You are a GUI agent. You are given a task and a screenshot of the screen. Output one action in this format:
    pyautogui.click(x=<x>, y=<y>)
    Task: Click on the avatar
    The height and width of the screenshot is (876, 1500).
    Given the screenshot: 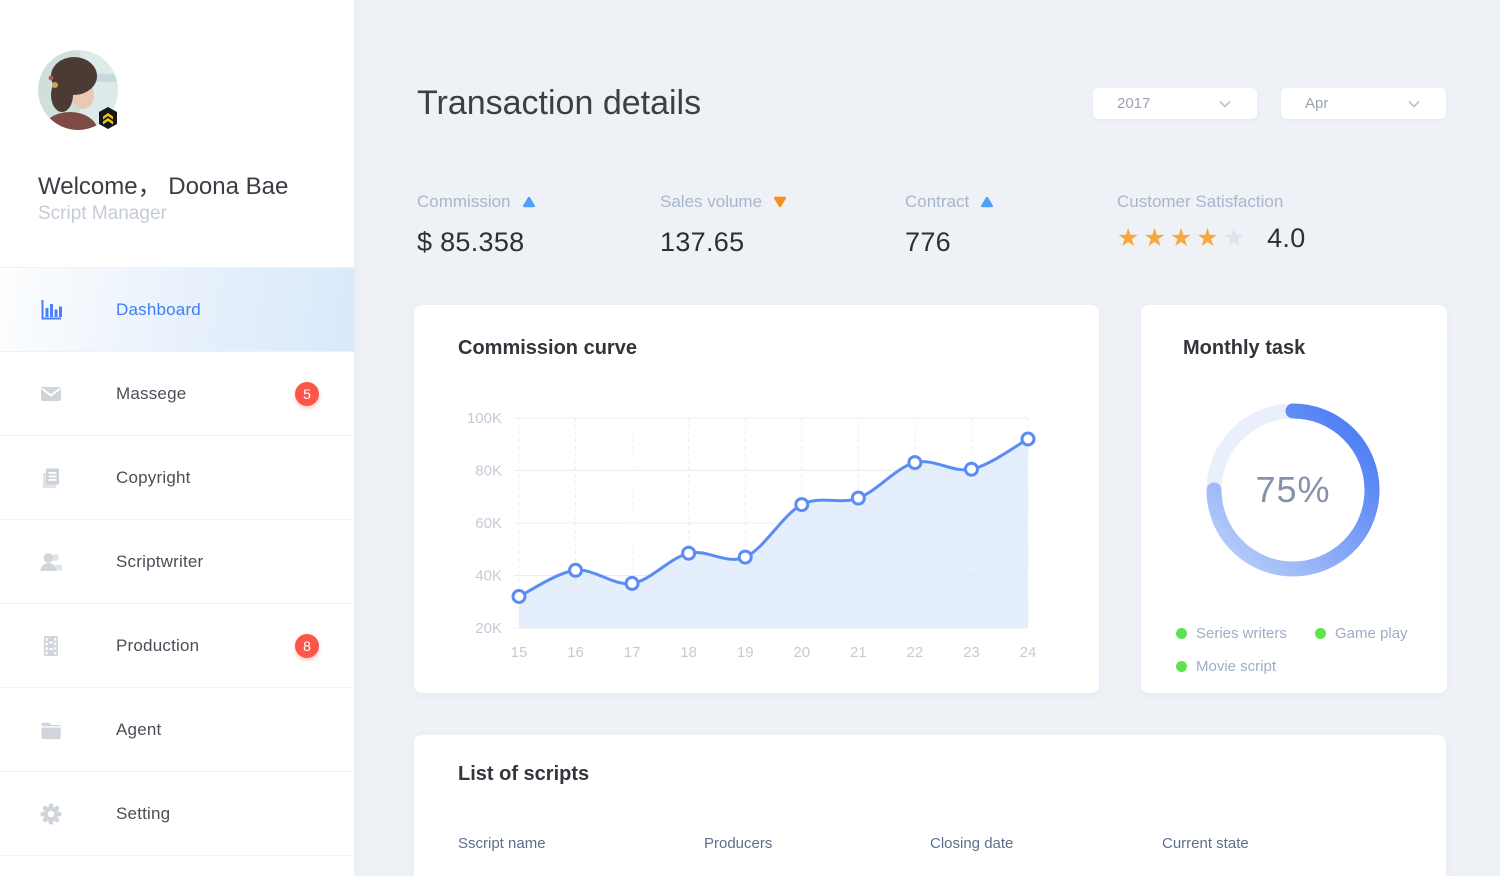 What is the action you would take?
    pyautogui.click(x=78, y=90)
    